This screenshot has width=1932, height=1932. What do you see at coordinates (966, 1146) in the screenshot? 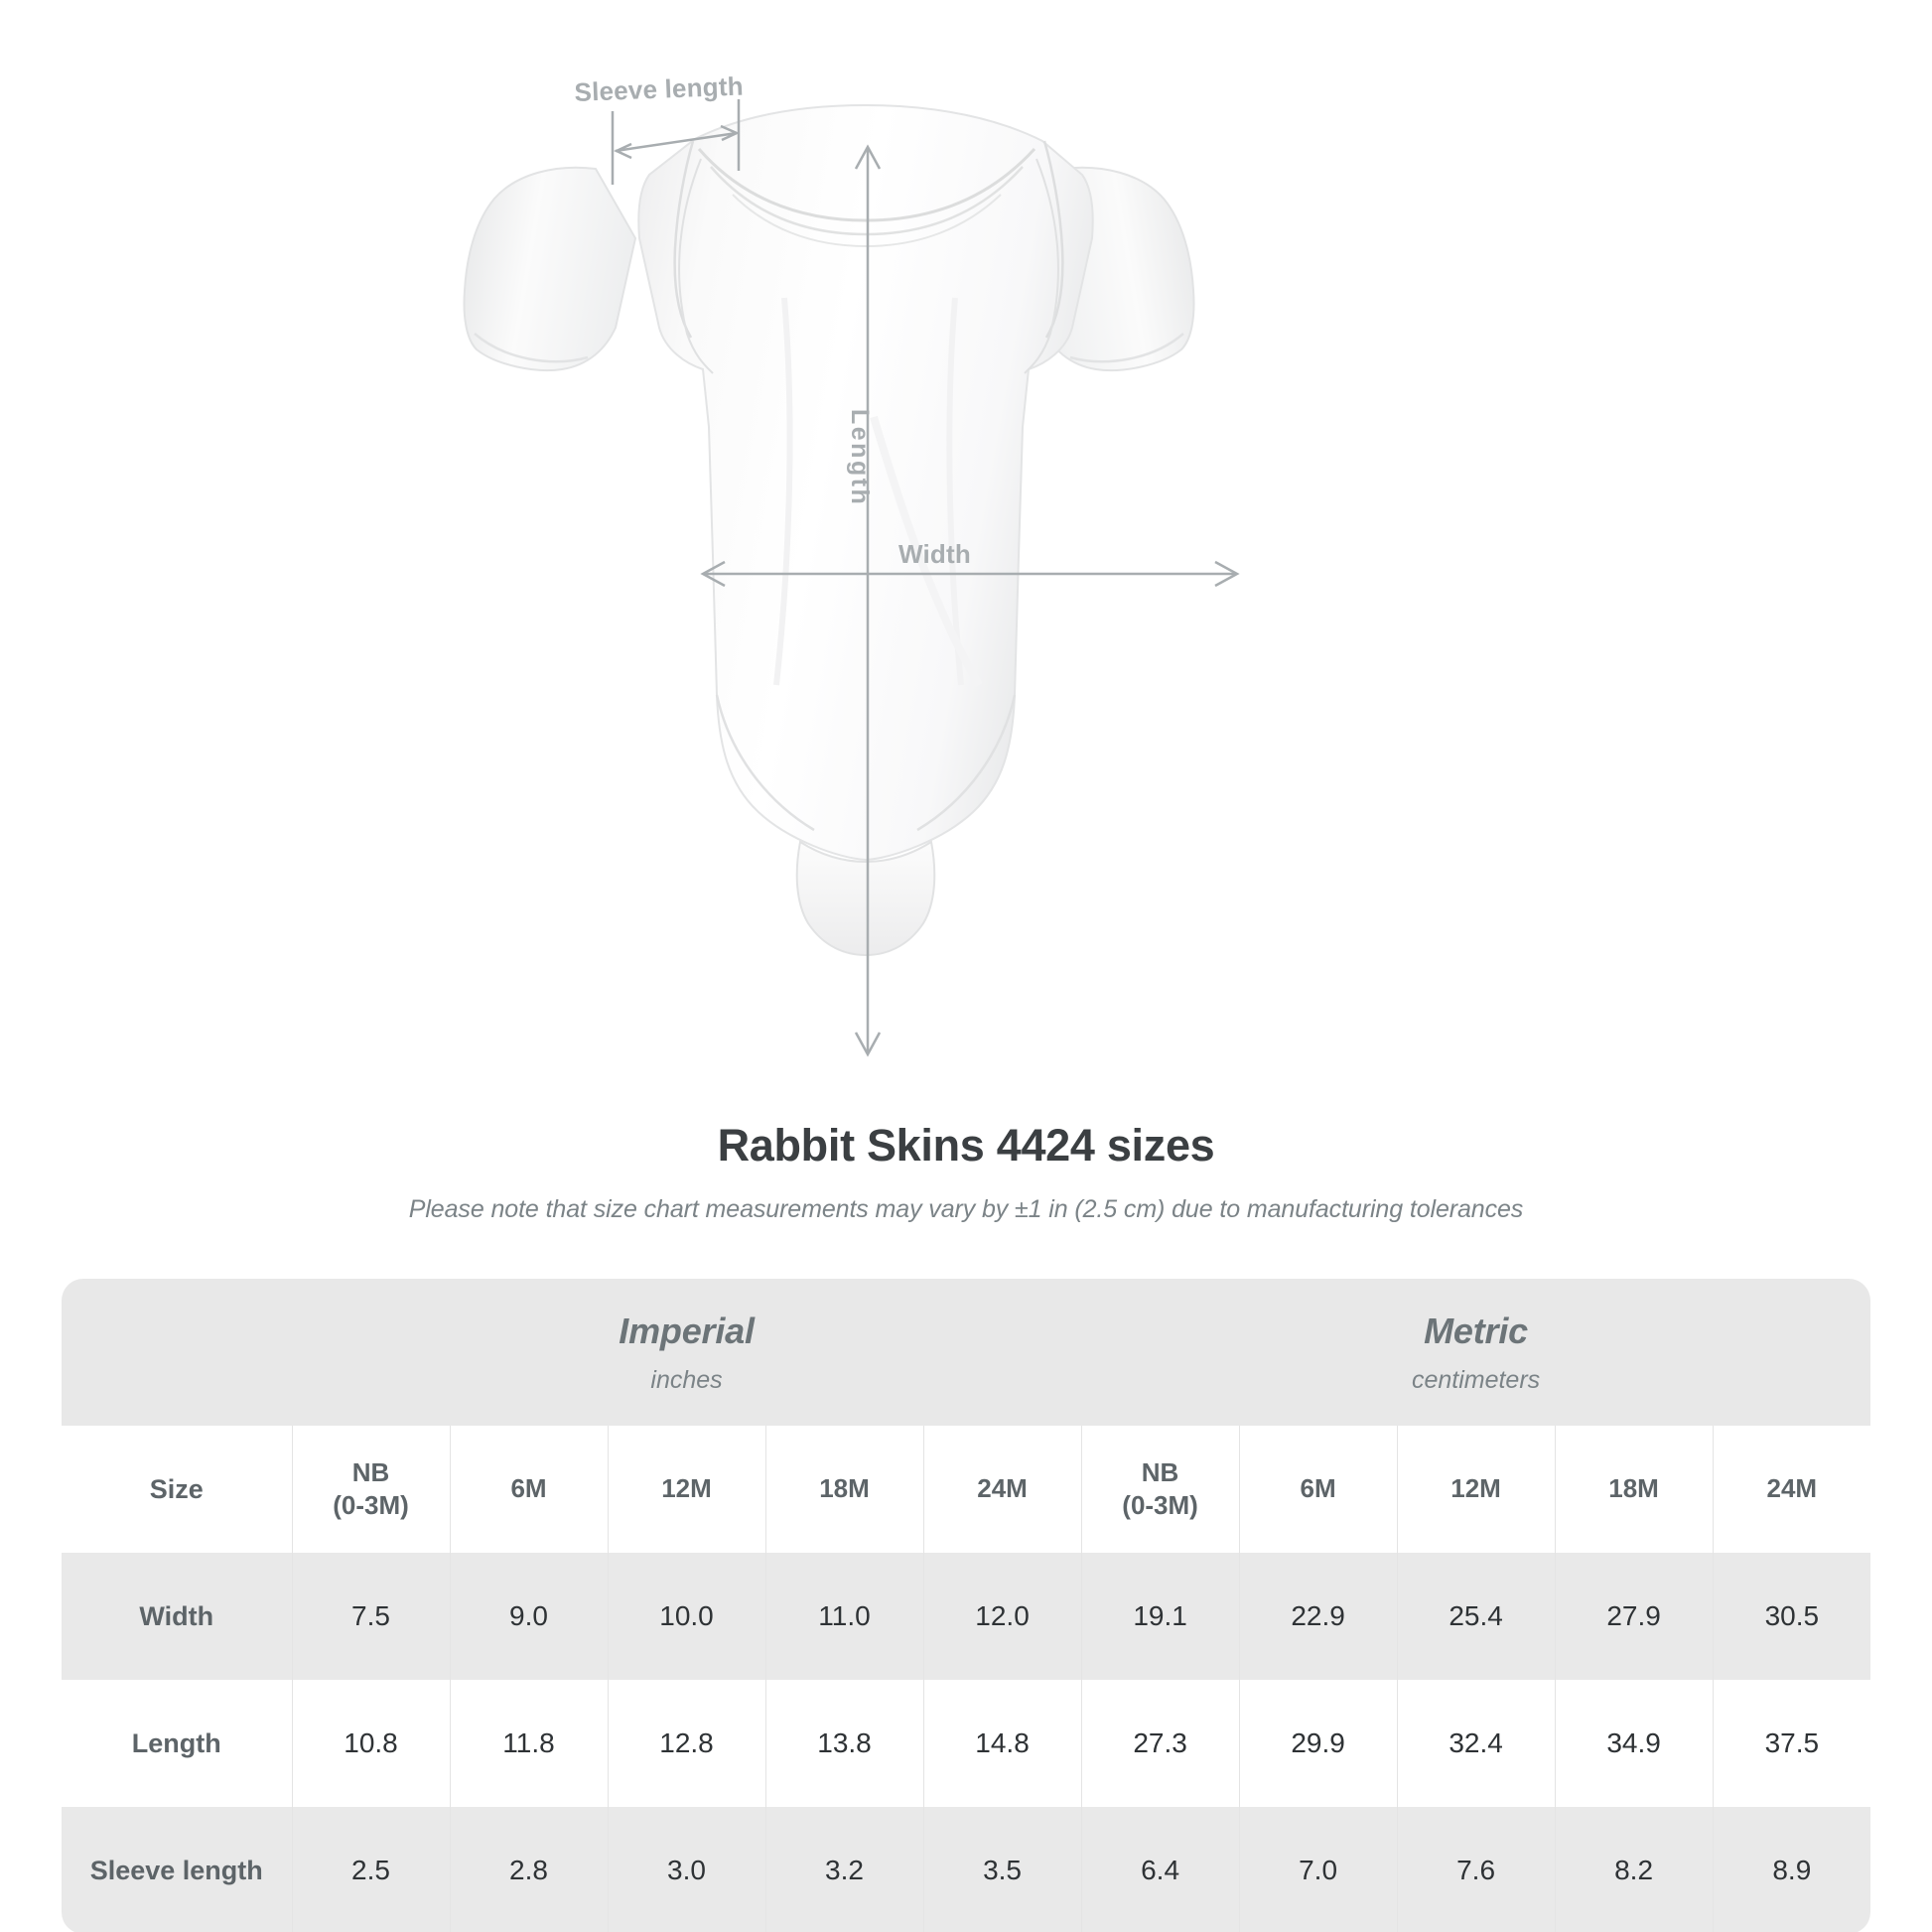
I see `page-title: Rabbit Skins 4424 sizes` at bounding box center [966, 1146].